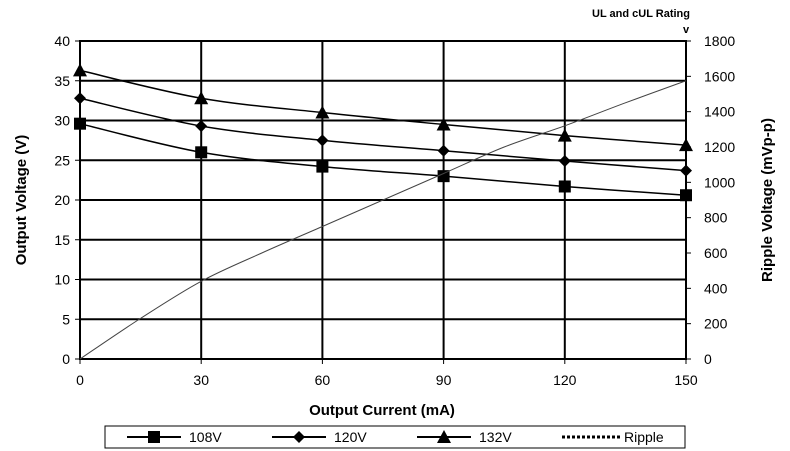 The image size is (790, 451). What do you see at coordinates (719, 182) in the screenshot?
I see `y2-tick-label: 1000` at bounding box center [719, 182].